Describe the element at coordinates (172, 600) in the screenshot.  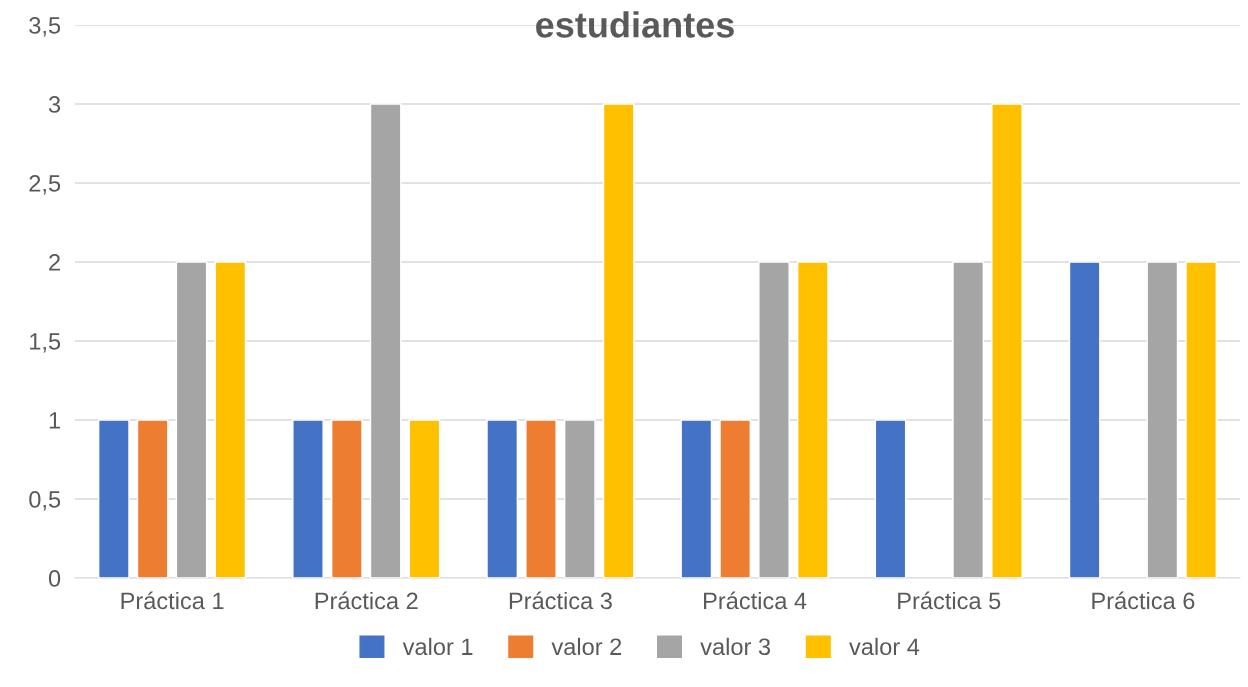
I see `x-tick-label: Práctica 1` at that location.